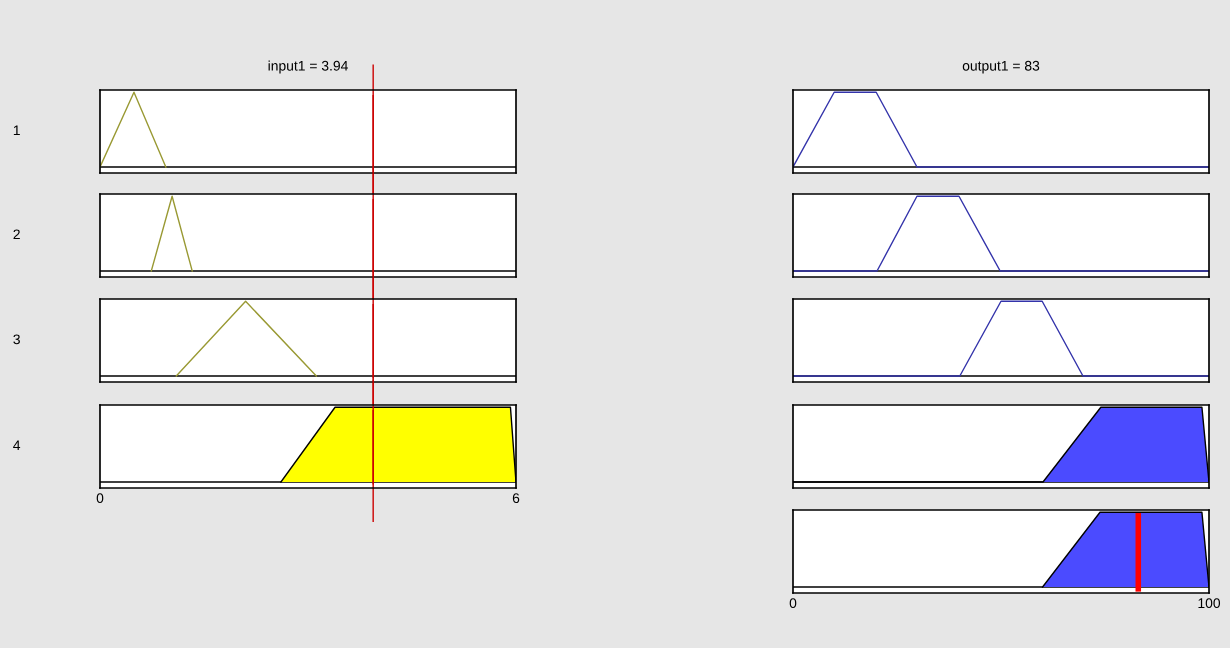 Image resolution: width=1230 pixels, height=648 pixels. I want to click on y-axis-title: 1, so click(16, 130).